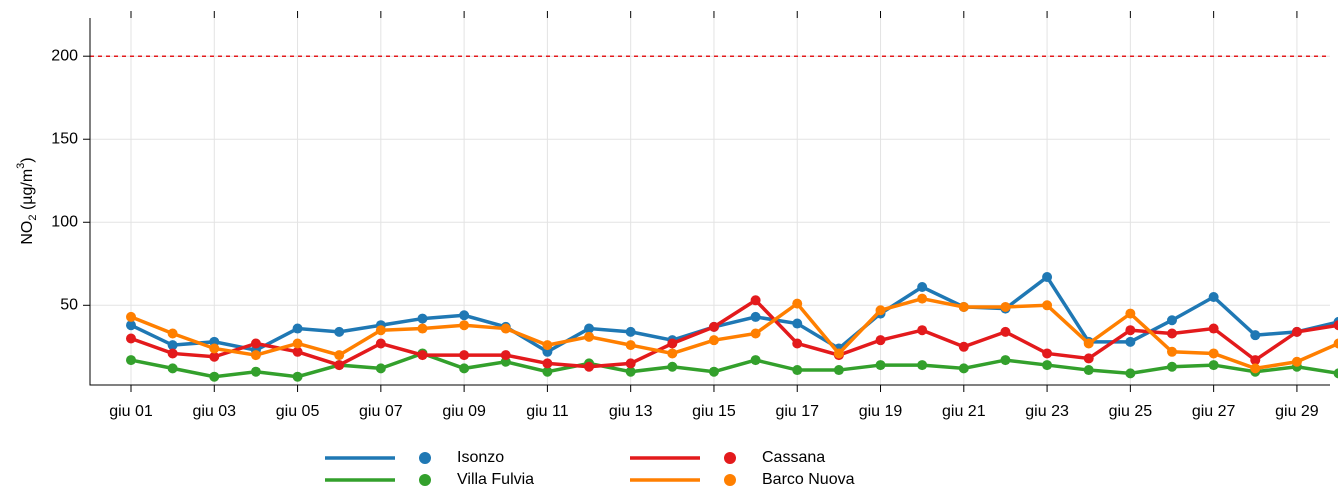  What do you see at coordinates (480, 457) in the screenshot?
I see `legend-label: Isonzo` at bounding box center [480, 457].